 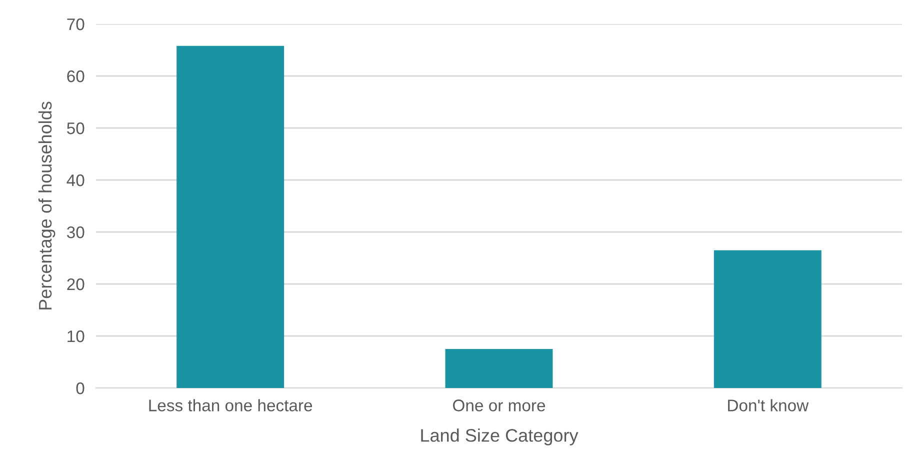 What do you see at coordinates (80, 388) in the screenshot?
I see `y-tick-label: 0` at bounding box center [80, 388].